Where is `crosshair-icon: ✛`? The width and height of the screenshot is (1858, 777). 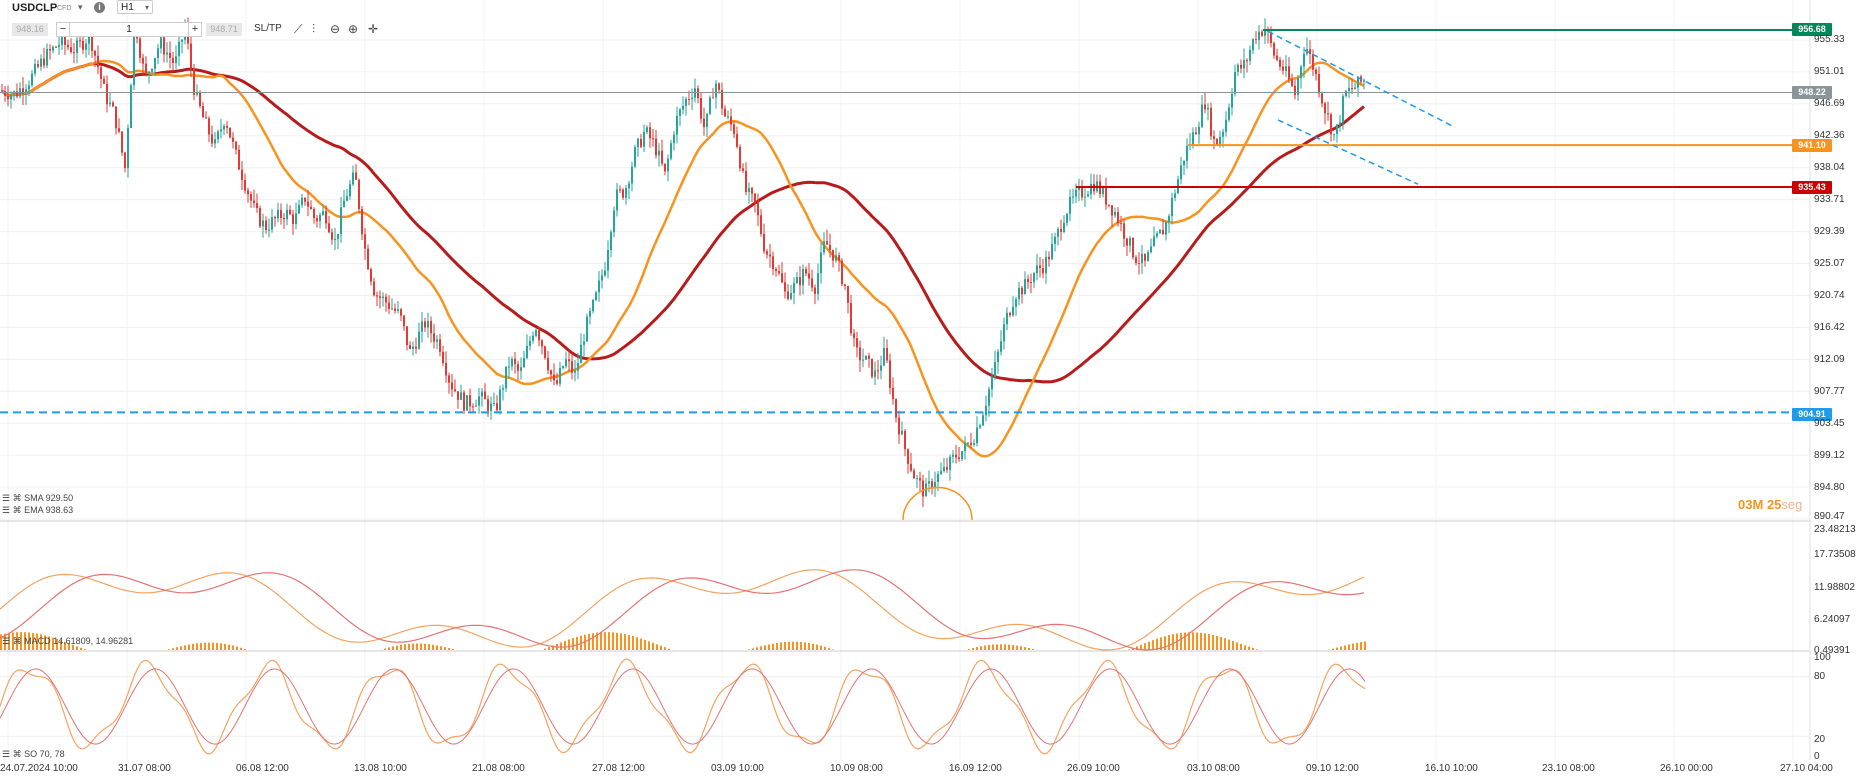 crosshair-icon: ✛ is located at coordinates (373, 29).